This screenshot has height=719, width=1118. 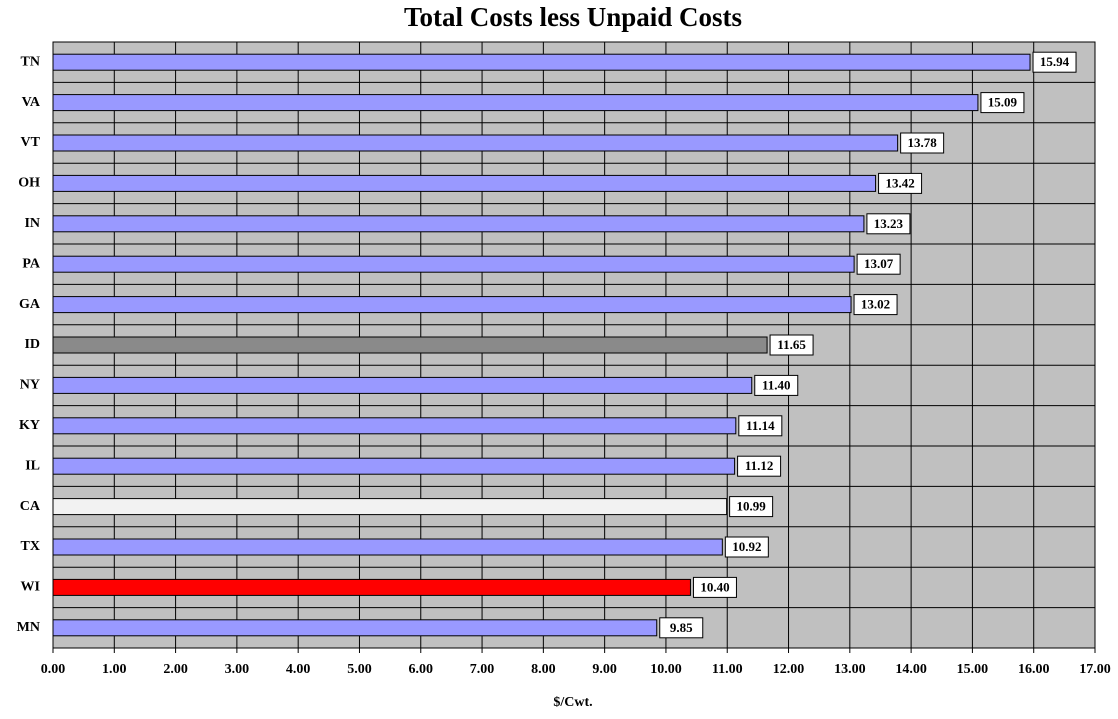 What do you see at coordinates (1034, 669) in the screenshot?
I see `x-tick-label: 16.00` at bounding box center [1034, 669].